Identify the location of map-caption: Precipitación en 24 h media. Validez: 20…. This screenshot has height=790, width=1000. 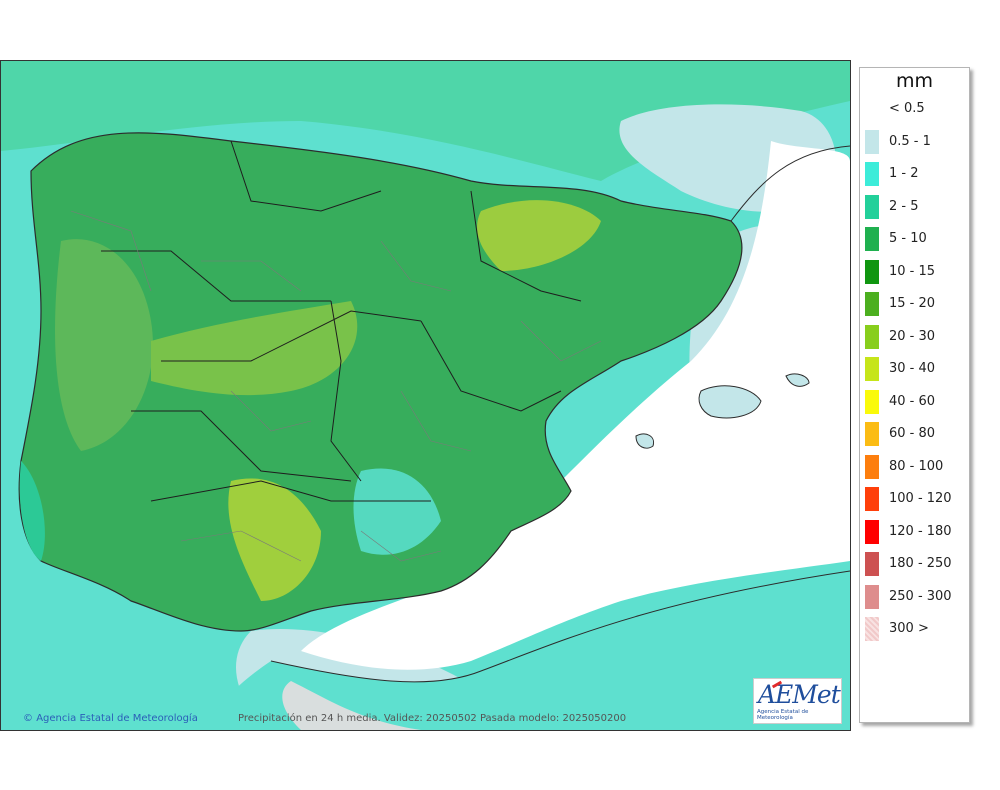
(432, 718).